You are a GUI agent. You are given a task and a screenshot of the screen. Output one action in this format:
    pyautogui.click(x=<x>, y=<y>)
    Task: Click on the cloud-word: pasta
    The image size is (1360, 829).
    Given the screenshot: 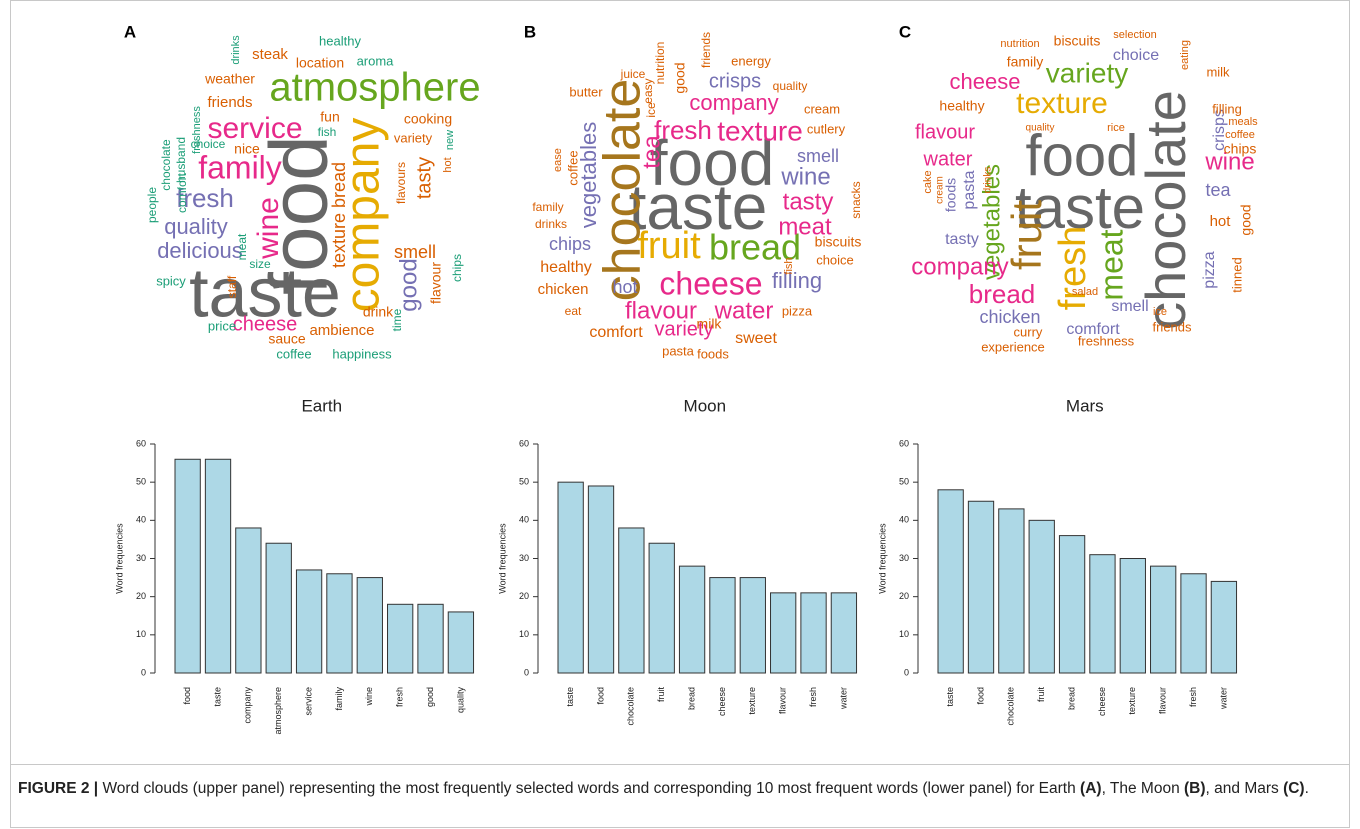 What is the action you would take?
    pyautogui.click(x=969, y=189)
    